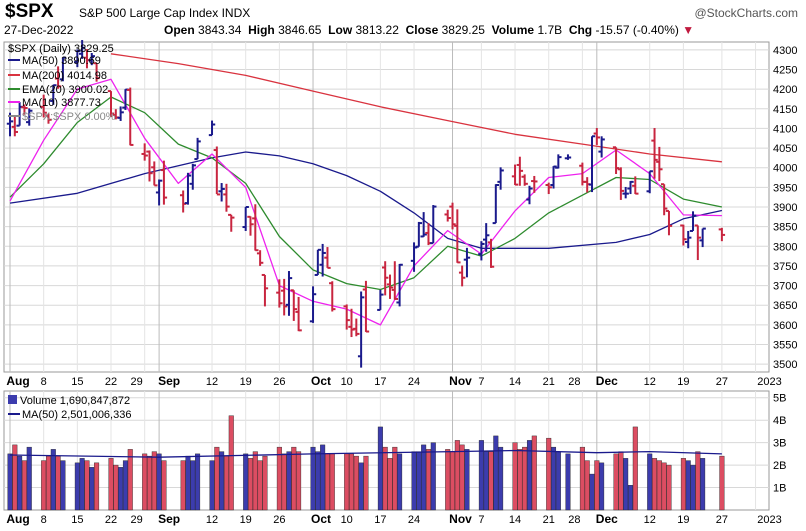  Describe the element at coordinates (779, 399) in the screenshot. I see `volume-tick-label: 5B` at that location.